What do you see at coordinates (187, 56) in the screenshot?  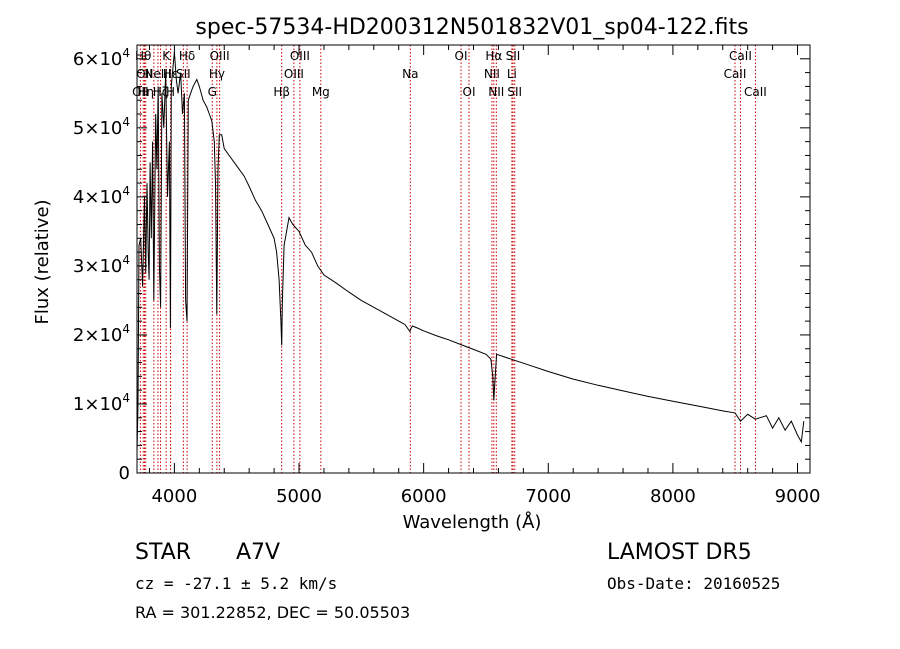 I see `line-marker-label: Hδ` at bounding box center [187, 56].